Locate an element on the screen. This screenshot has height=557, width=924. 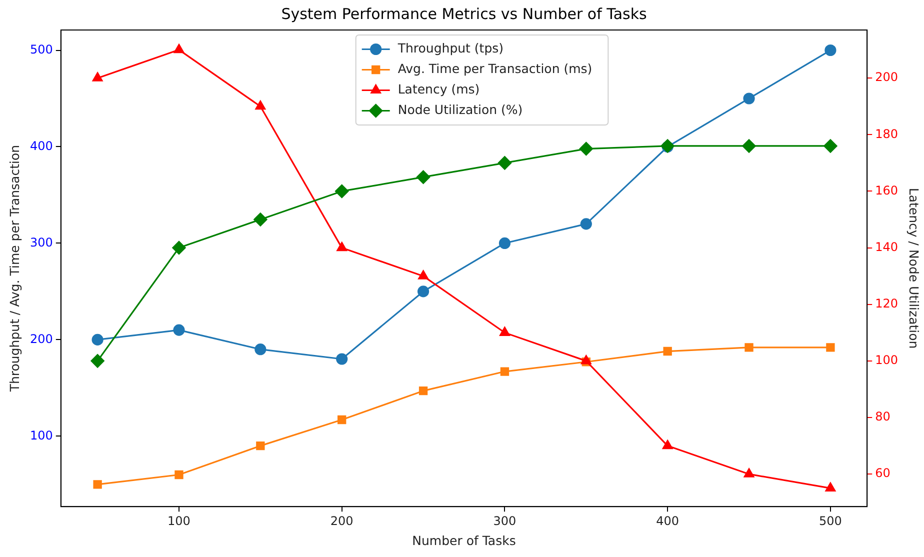
x-tick-label: 500 is located at coordinates (830, 521).